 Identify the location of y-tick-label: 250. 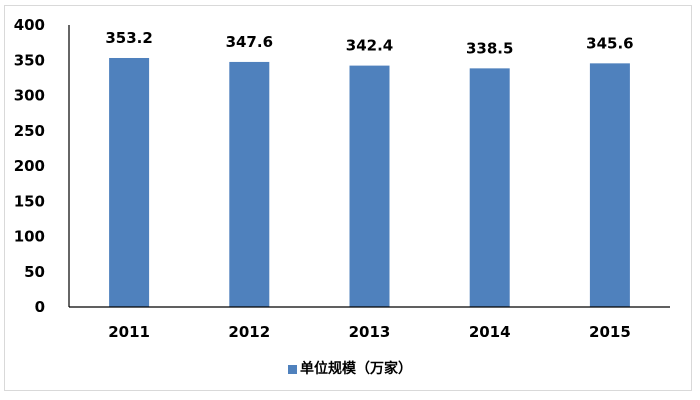
(29, 131).